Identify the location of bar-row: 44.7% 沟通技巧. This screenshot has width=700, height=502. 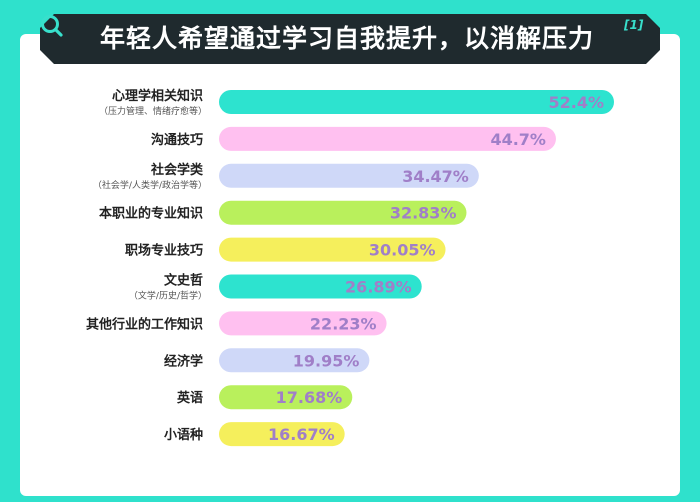
(353, 138).